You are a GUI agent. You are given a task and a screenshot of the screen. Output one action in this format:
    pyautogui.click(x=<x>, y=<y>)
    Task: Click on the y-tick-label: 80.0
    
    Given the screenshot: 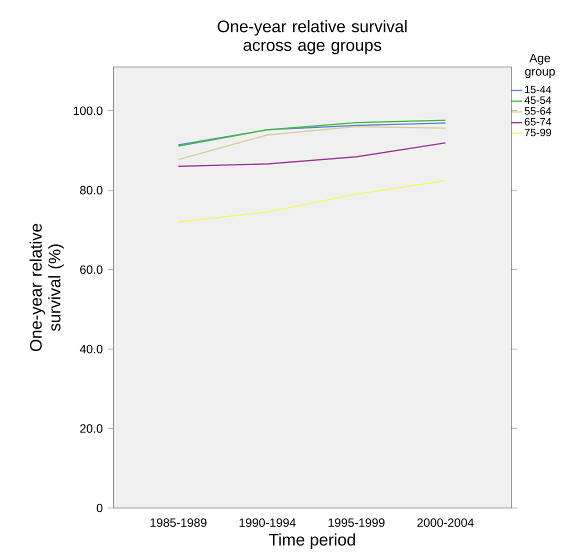 What is the action you would take?
    pyautogui.click(x=91, y=190)
    